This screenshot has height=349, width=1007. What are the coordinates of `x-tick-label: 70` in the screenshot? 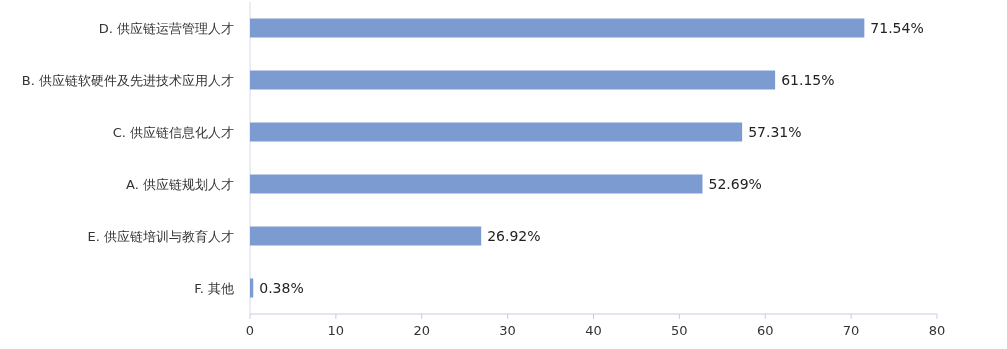 It's located at (851, 330).